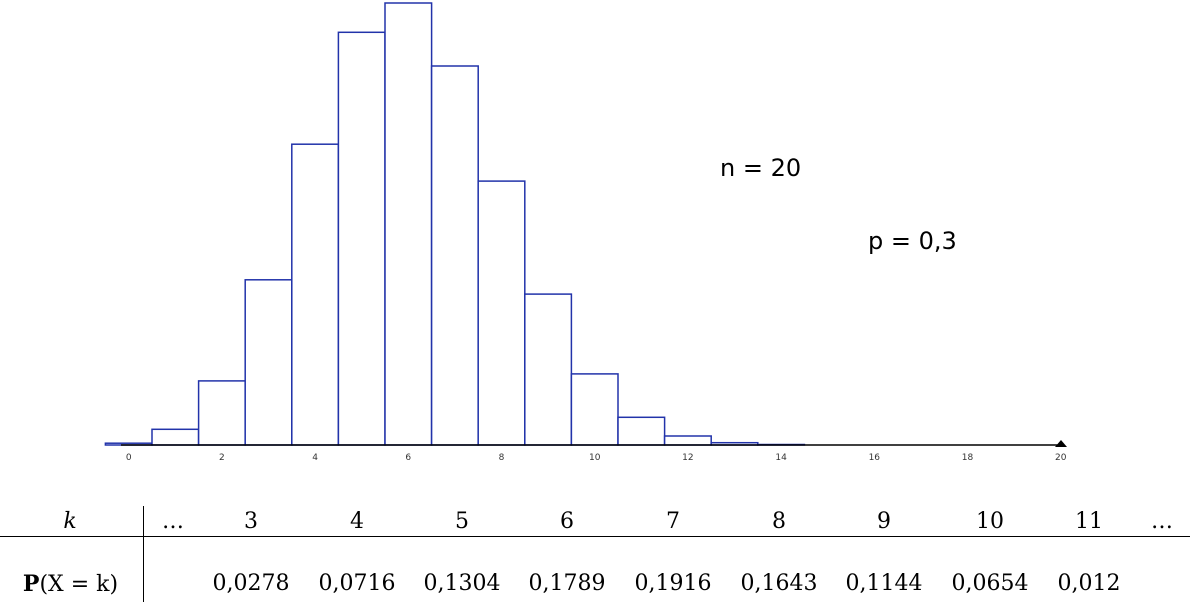 The height and width of the screenshot is (609, 1190). Describe the element at coordinates (594, 409) in the screenshot. I see `histogram-bar-k10` at that location.